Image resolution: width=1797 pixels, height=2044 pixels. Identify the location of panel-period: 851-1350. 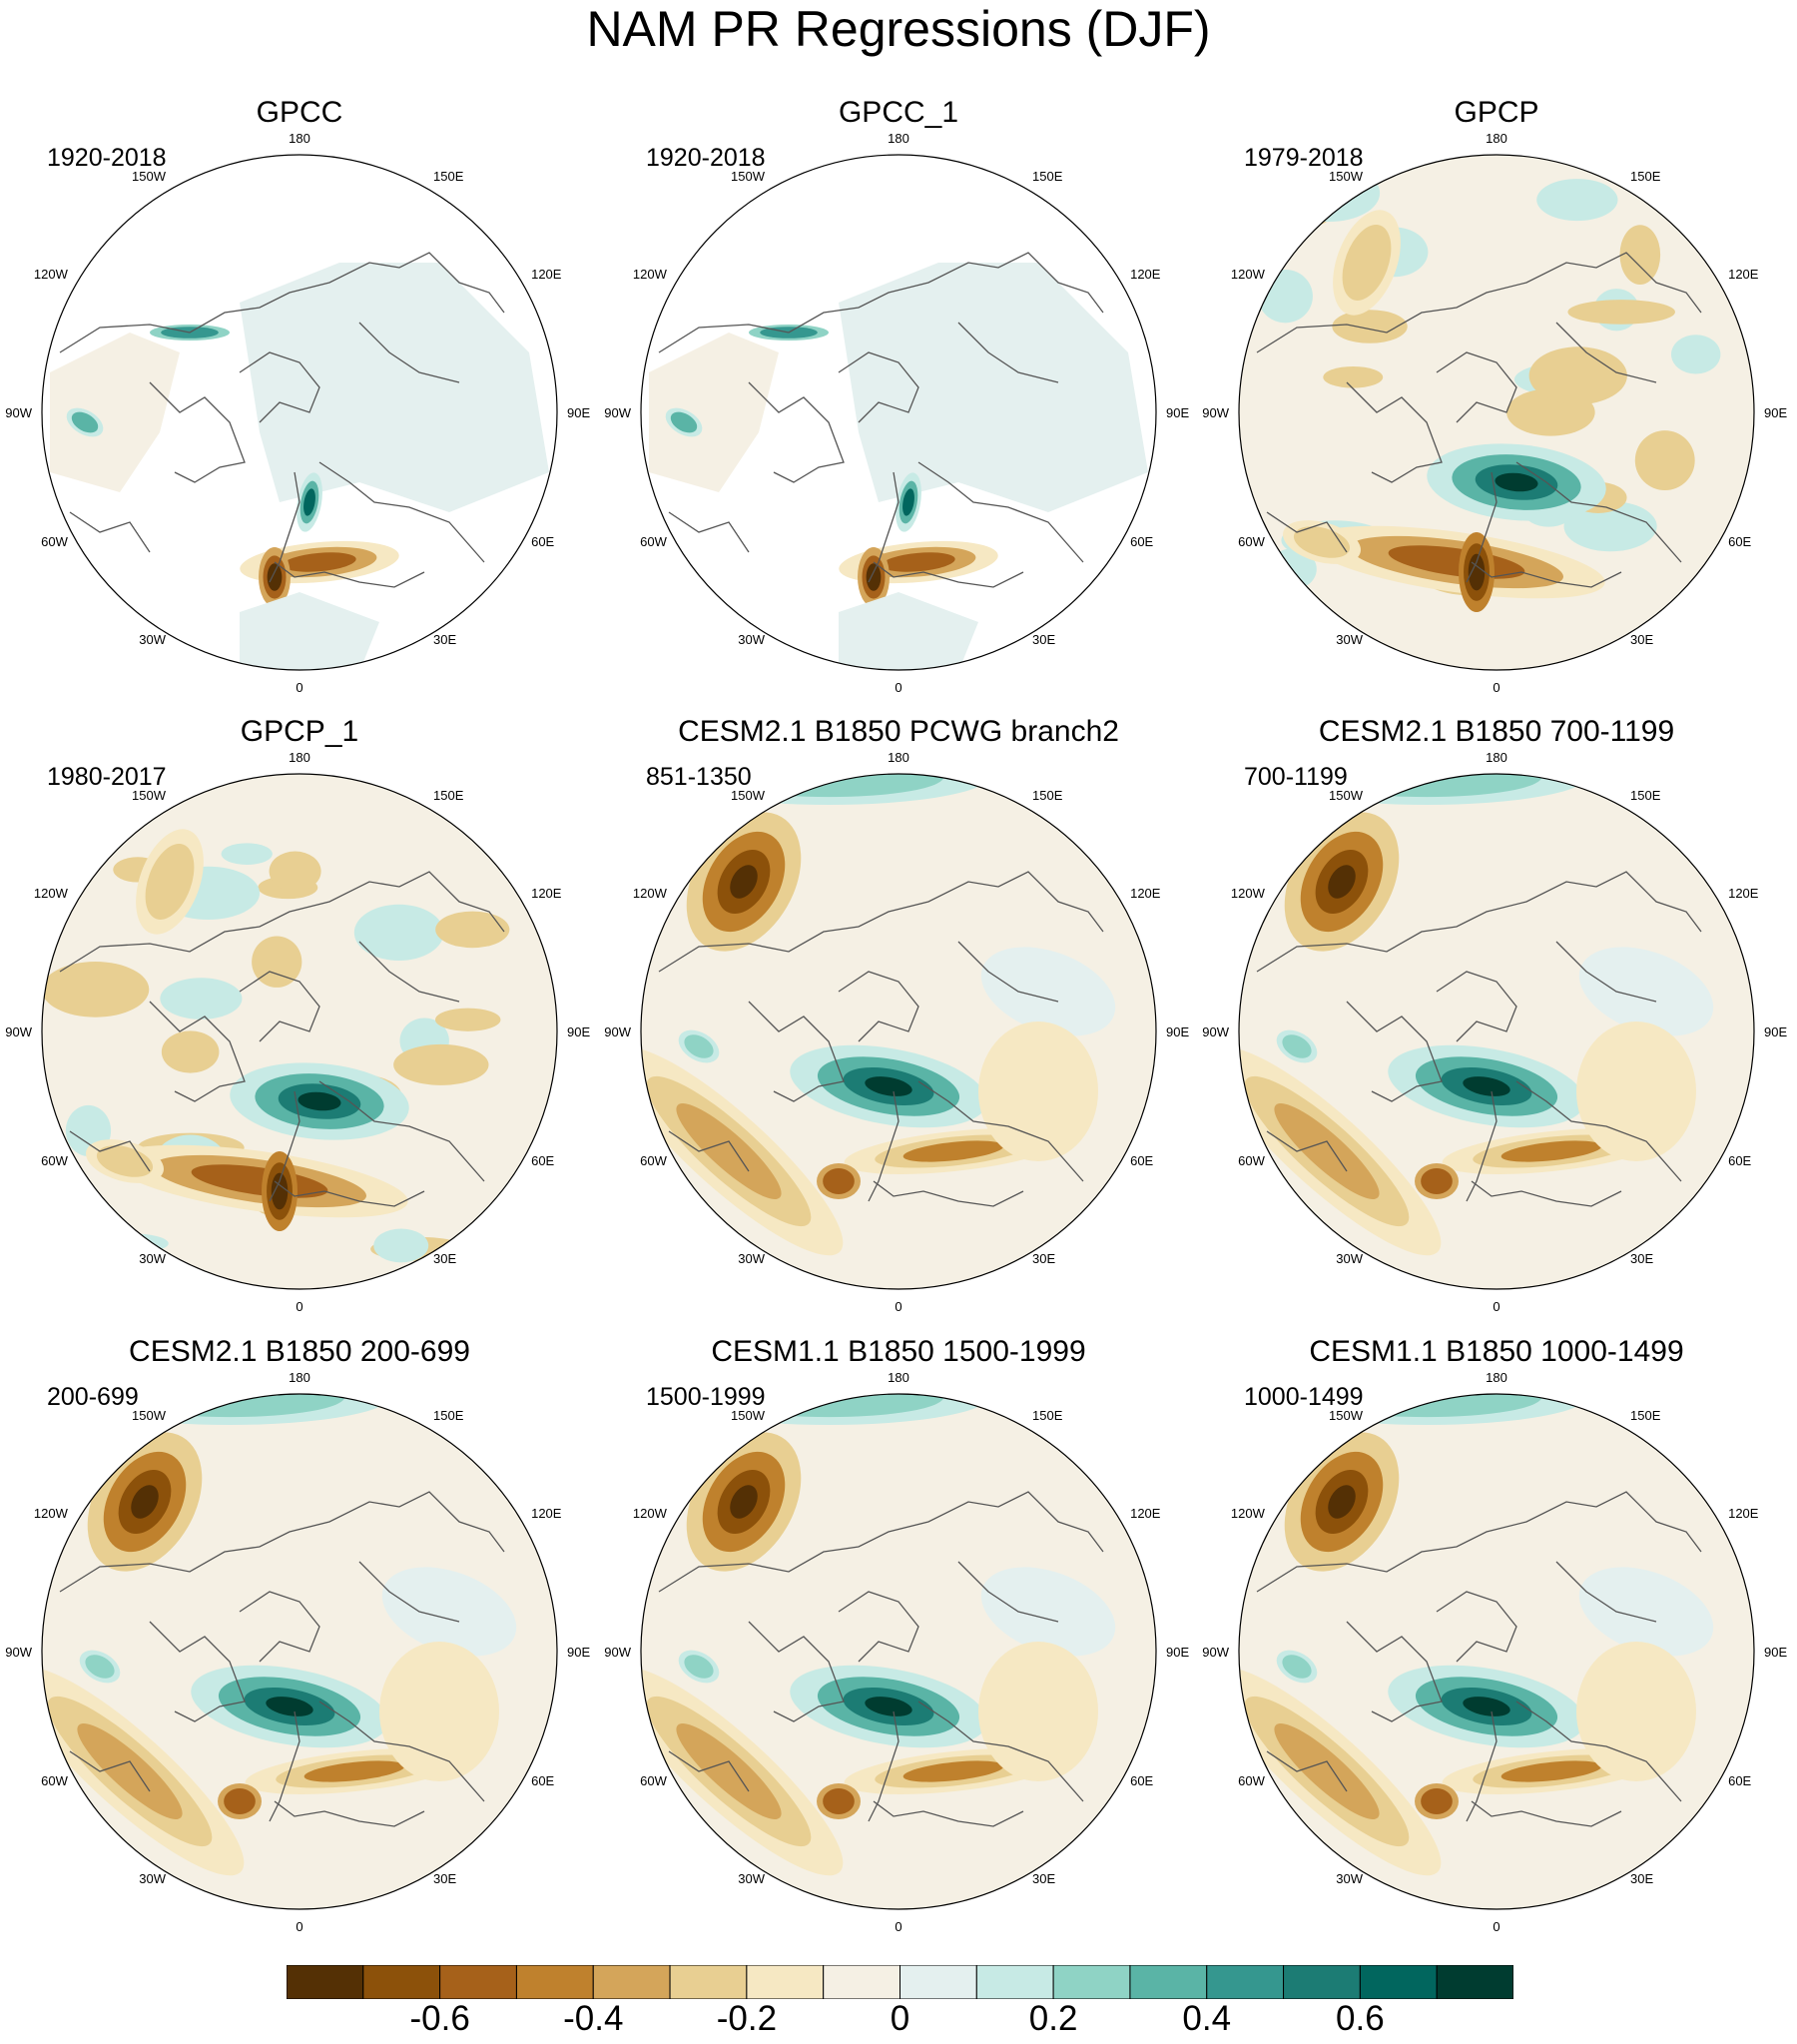
(699, 777).